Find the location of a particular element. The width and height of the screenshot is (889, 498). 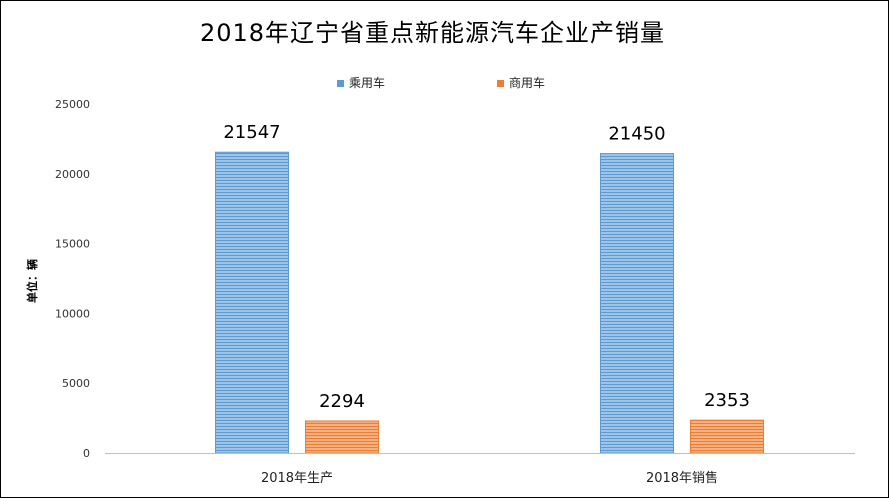

y-tick-label: 15000 is located at coordinates (72, 244).